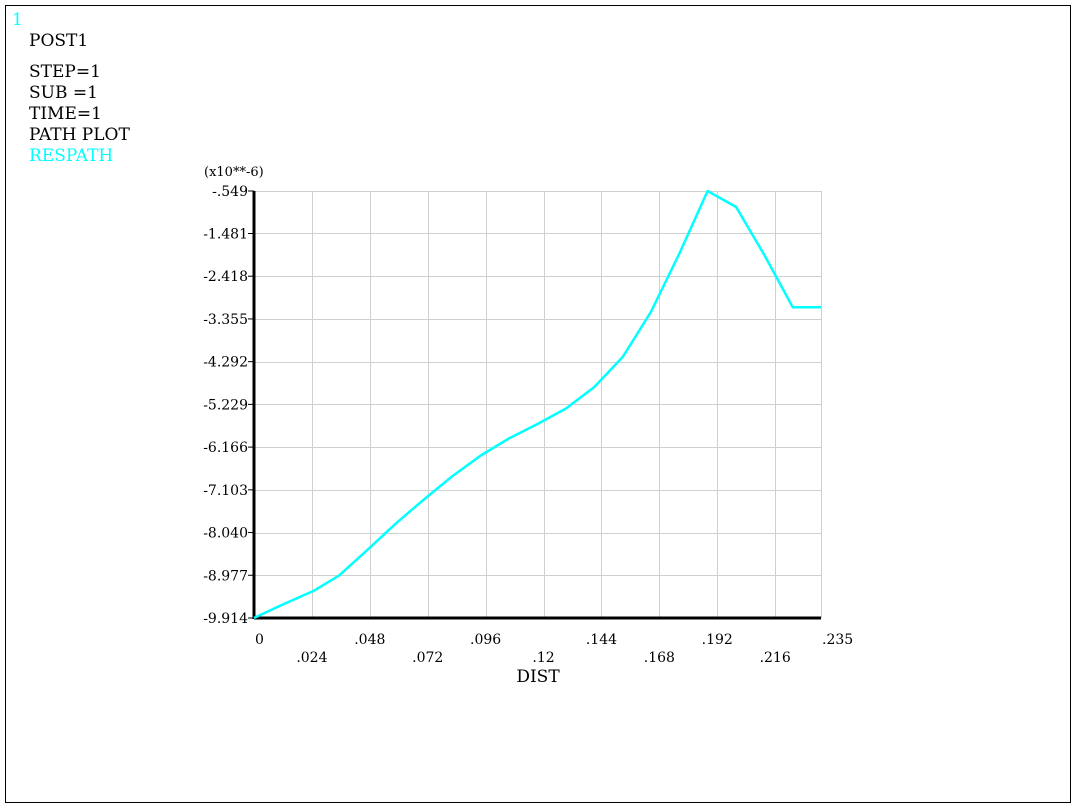 This screenshot has width=1077, height=810. What do you see at coordinates (538, 677) in the screenshot?
I see `x-axis-title: DIST` at bounding box center [538, 677].